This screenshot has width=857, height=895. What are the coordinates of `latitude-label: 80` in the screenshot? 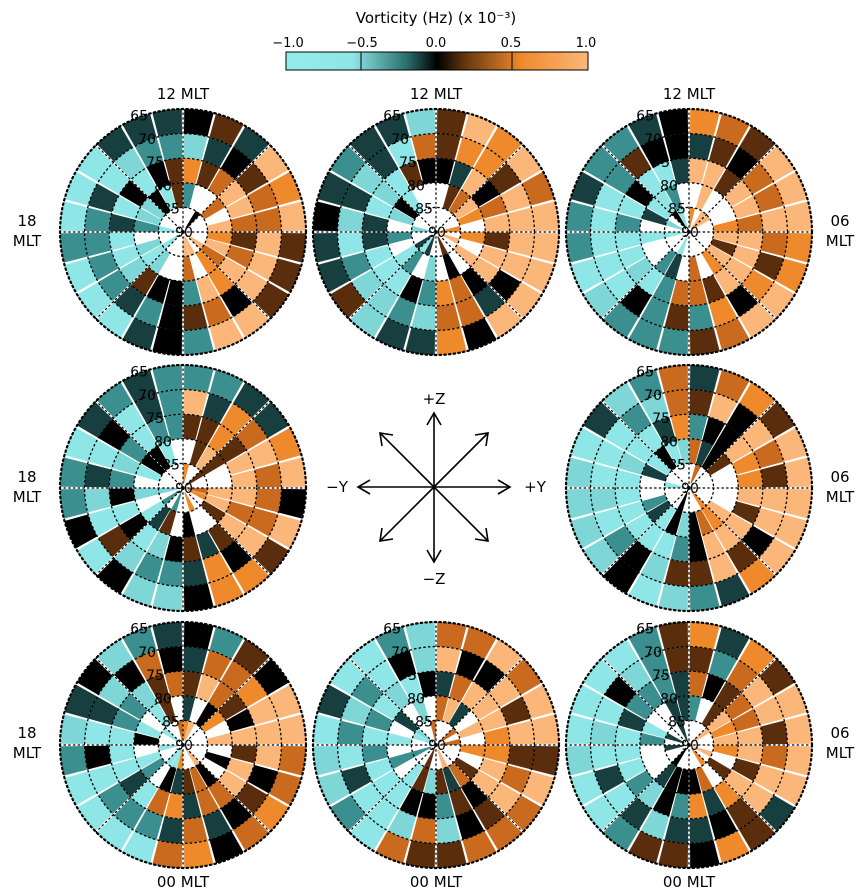 It's located at (669, 186).